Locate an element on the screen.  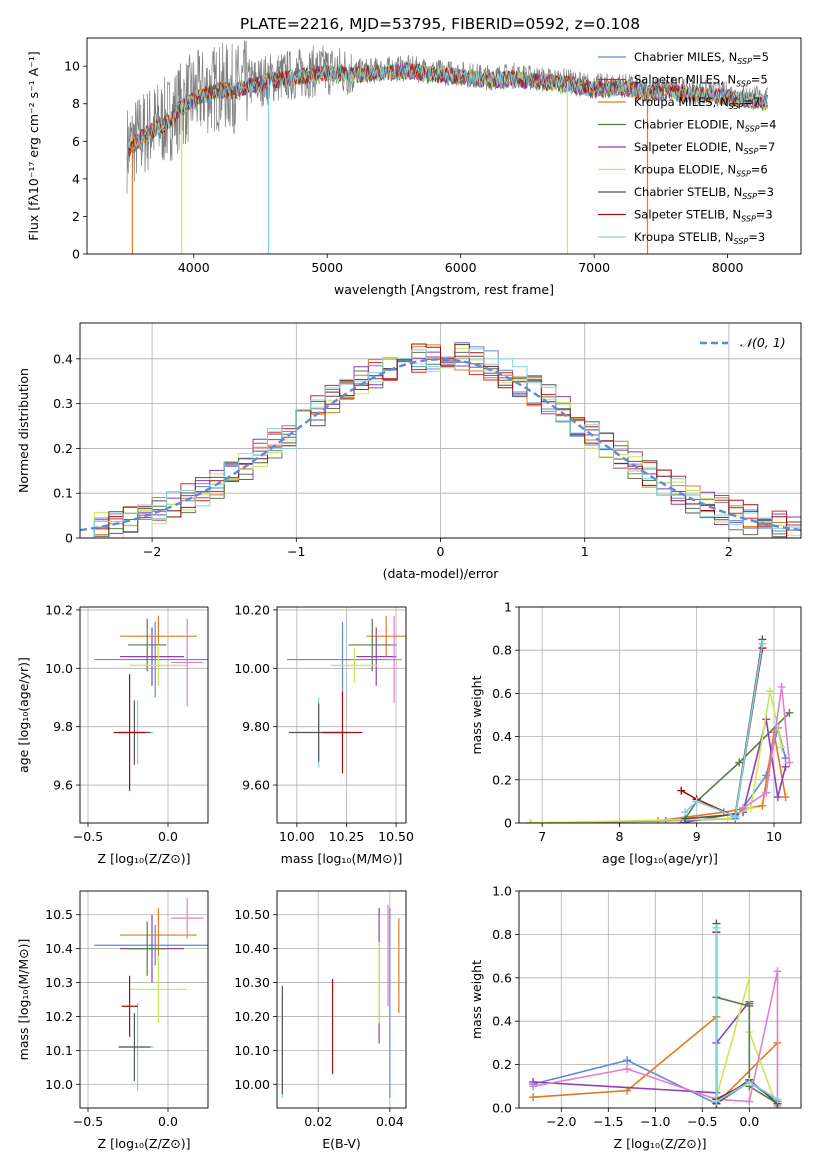
y-tick-label: 10 is located at coordinates (72, 66).